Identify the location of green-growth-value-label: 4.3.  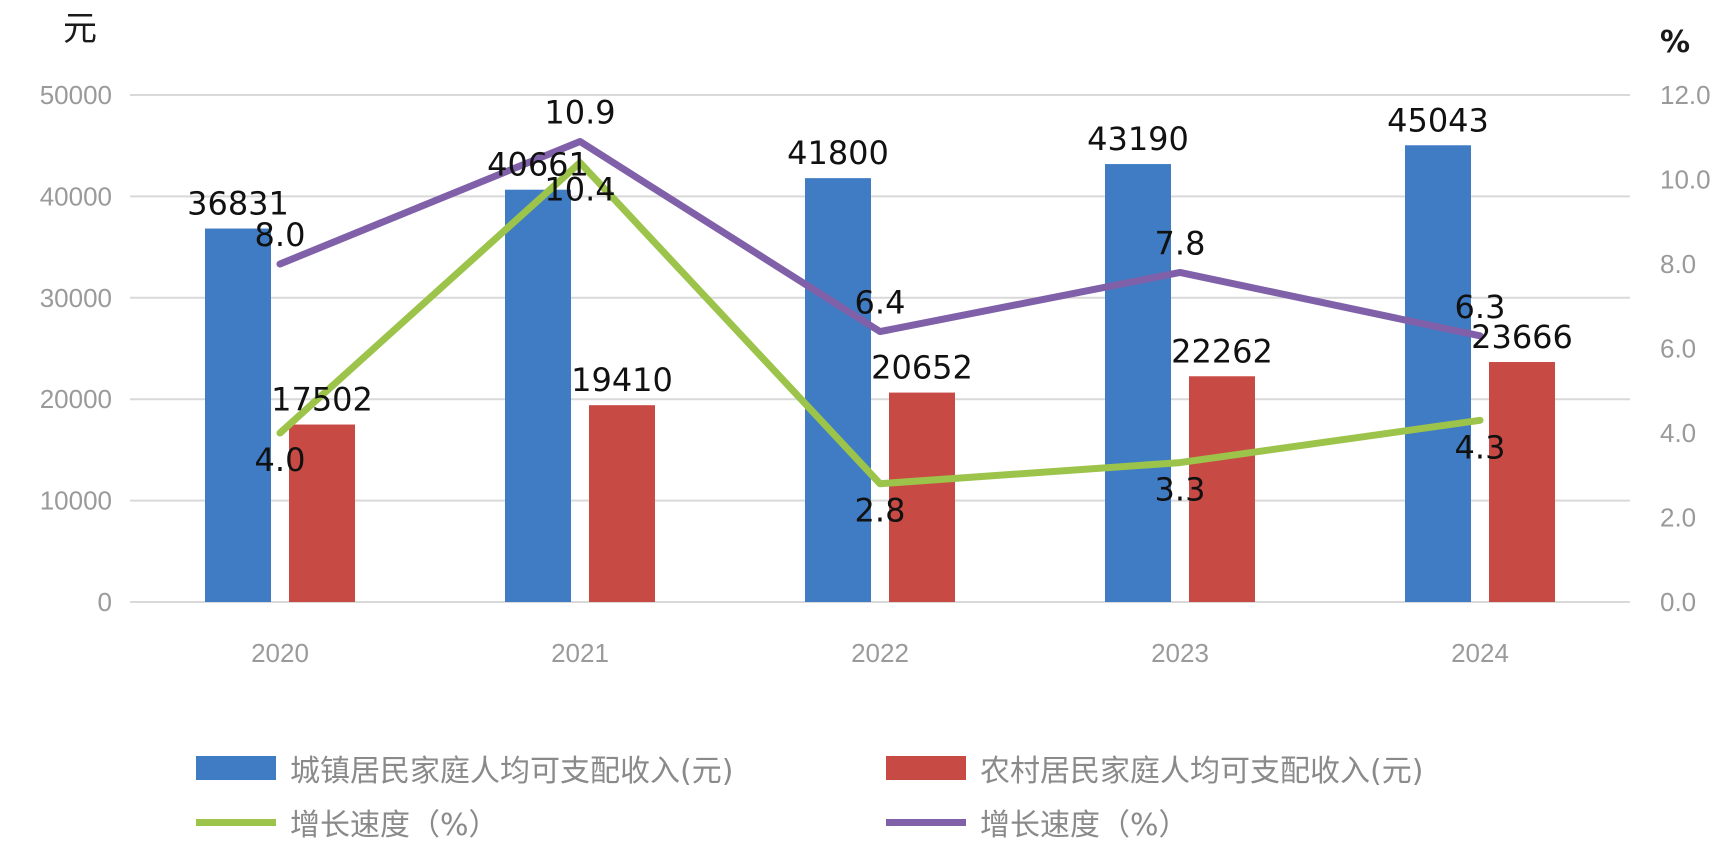
(1480, 447).